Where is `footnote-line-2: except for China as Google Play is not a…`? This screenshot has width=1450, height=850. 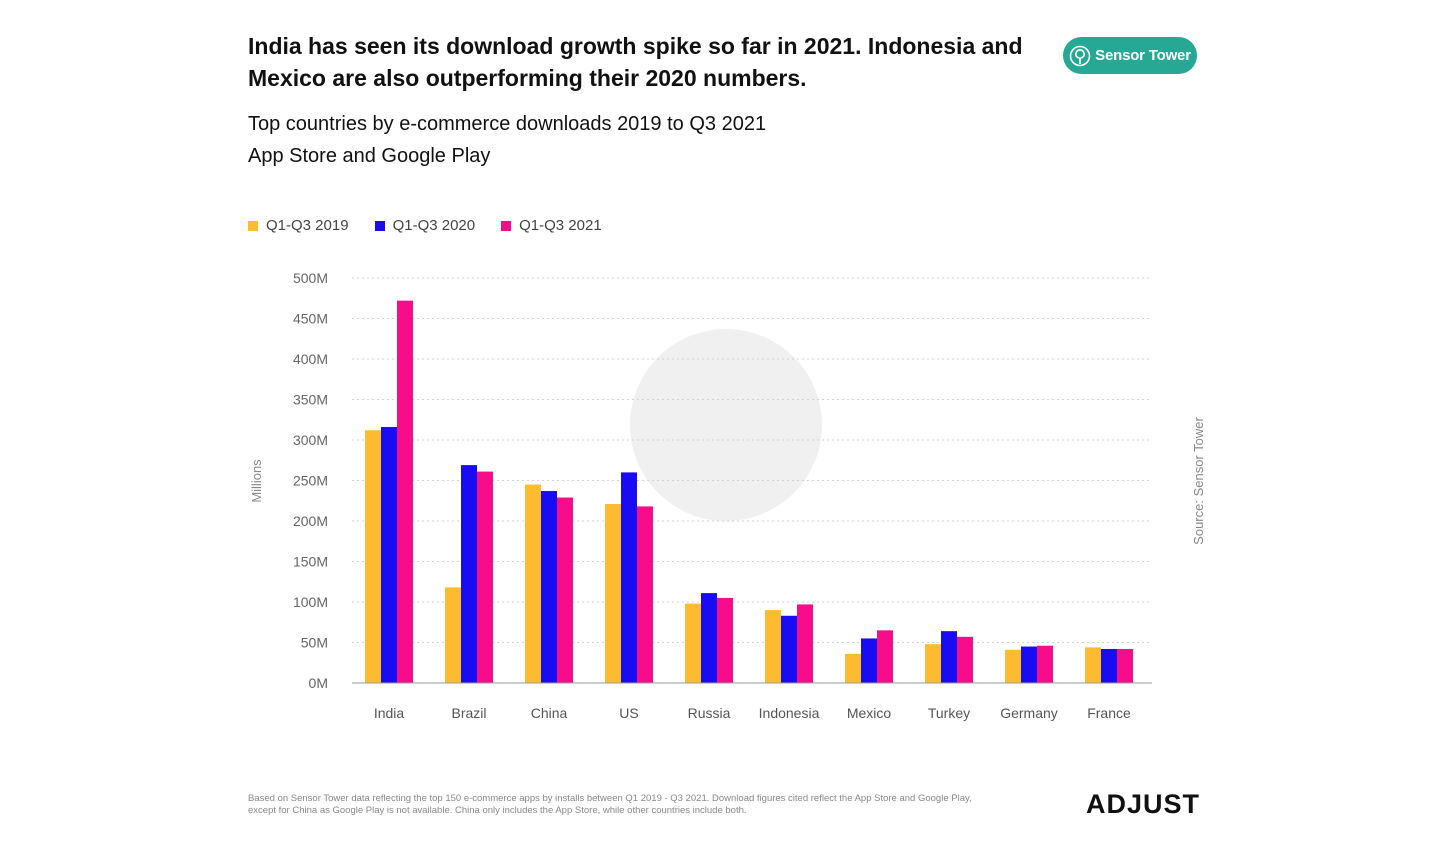
footnote-line-2: except for China as Google Play is not a… is located at coordinates (497, 810).